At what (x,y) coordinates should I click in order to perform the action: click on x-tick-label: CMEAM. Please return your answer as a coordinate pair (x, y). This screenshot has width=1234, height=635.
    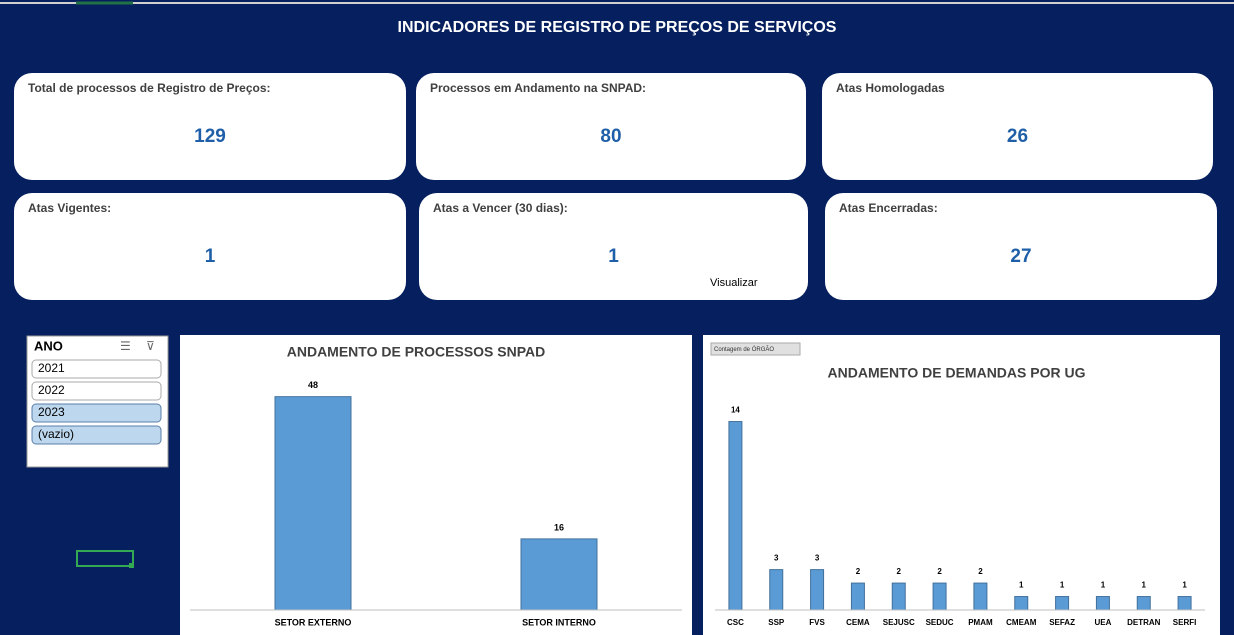
    Looking at the image, I should click on (1021, 622).